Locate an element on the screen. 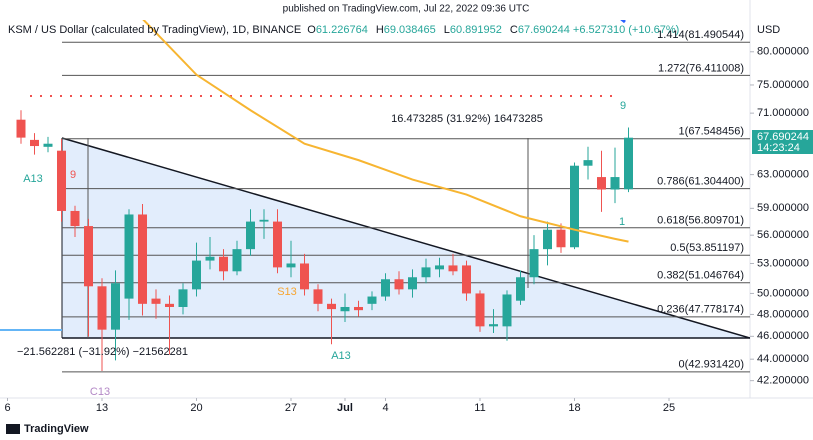 Image resolution: width=813 pixels, height=440 pixels. ohlc: O61.226764 H69.038465 L60.891952 C67.690244 is located at coordinates (438, 30).